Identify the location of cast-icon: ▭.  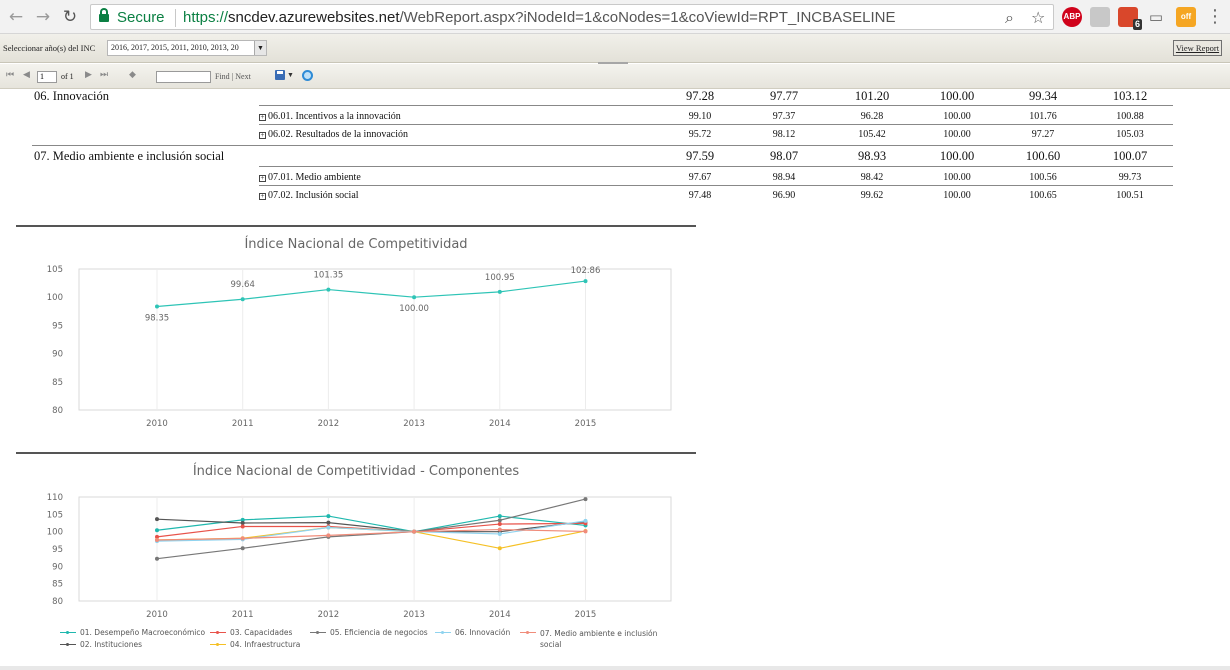
(1156, 17).